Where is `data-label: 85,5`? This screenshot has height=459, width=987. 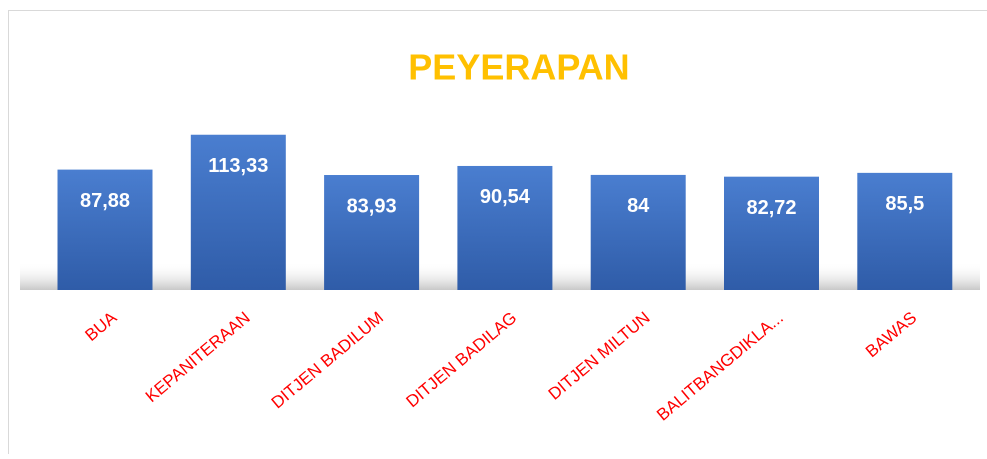 data-label: 85,5 is located at coordinates (904, 204).